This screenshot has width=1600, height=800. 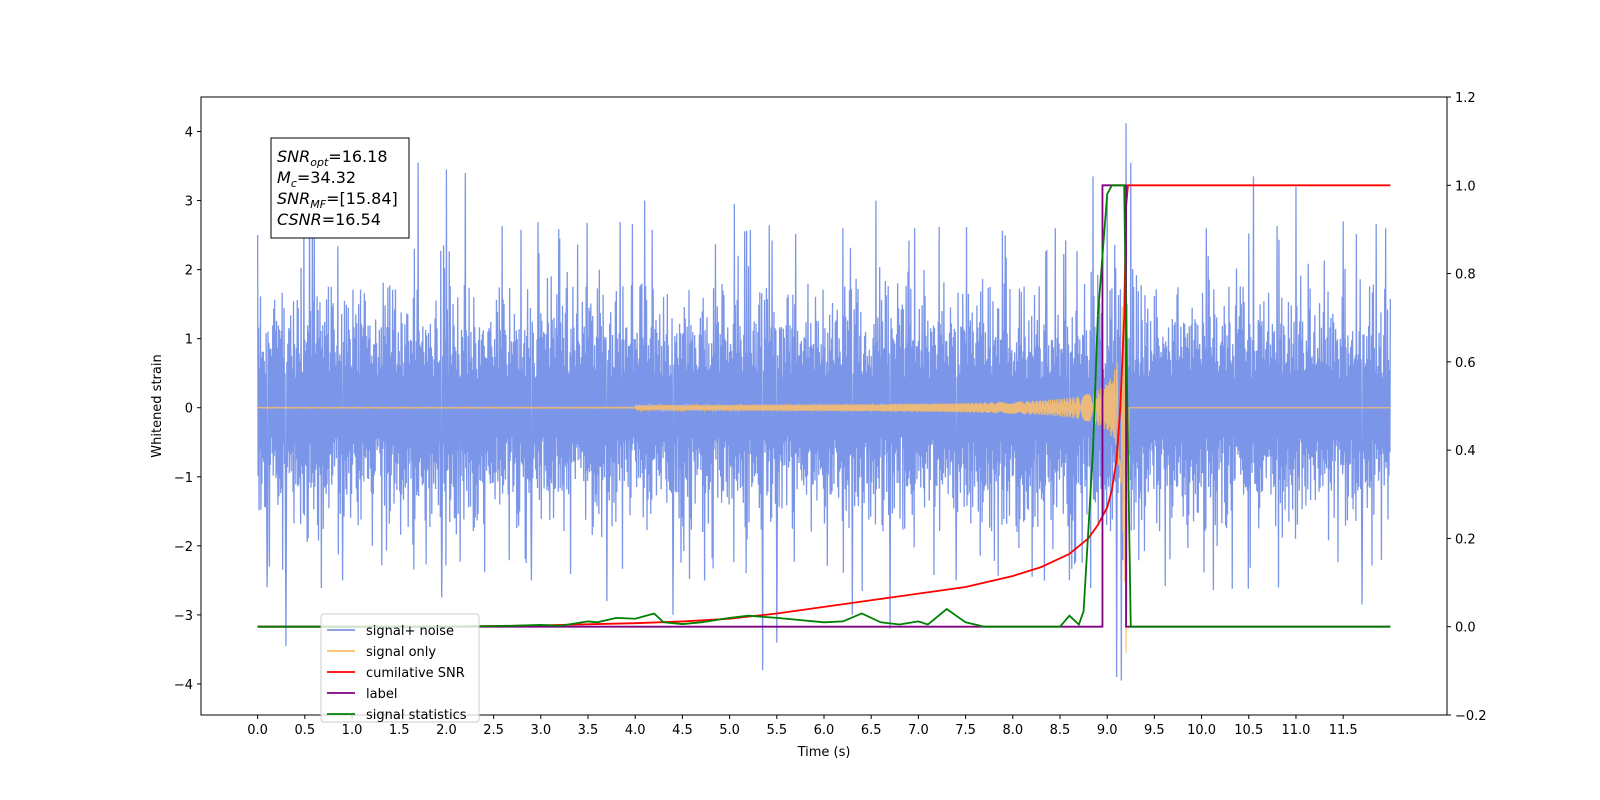 What do you see at coordinates (1465, 186) in the screenshot?
I see `y2-tick-label: 1.0` at bounding box center [1465, 186].